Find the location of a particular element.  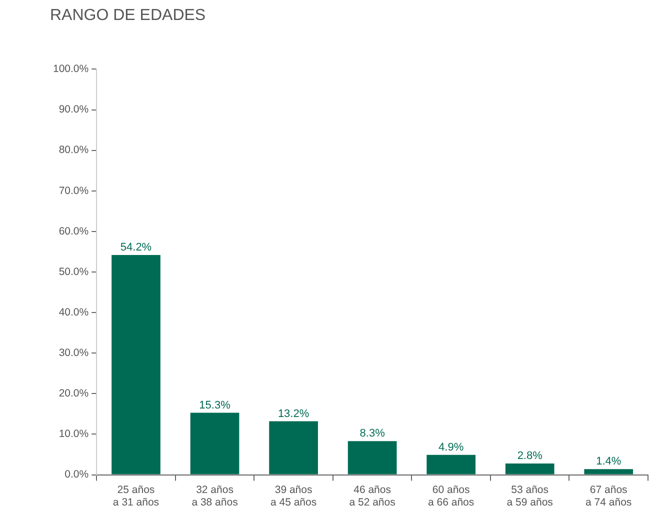

data-label: 54.2% is located at coordinates (136, 247).